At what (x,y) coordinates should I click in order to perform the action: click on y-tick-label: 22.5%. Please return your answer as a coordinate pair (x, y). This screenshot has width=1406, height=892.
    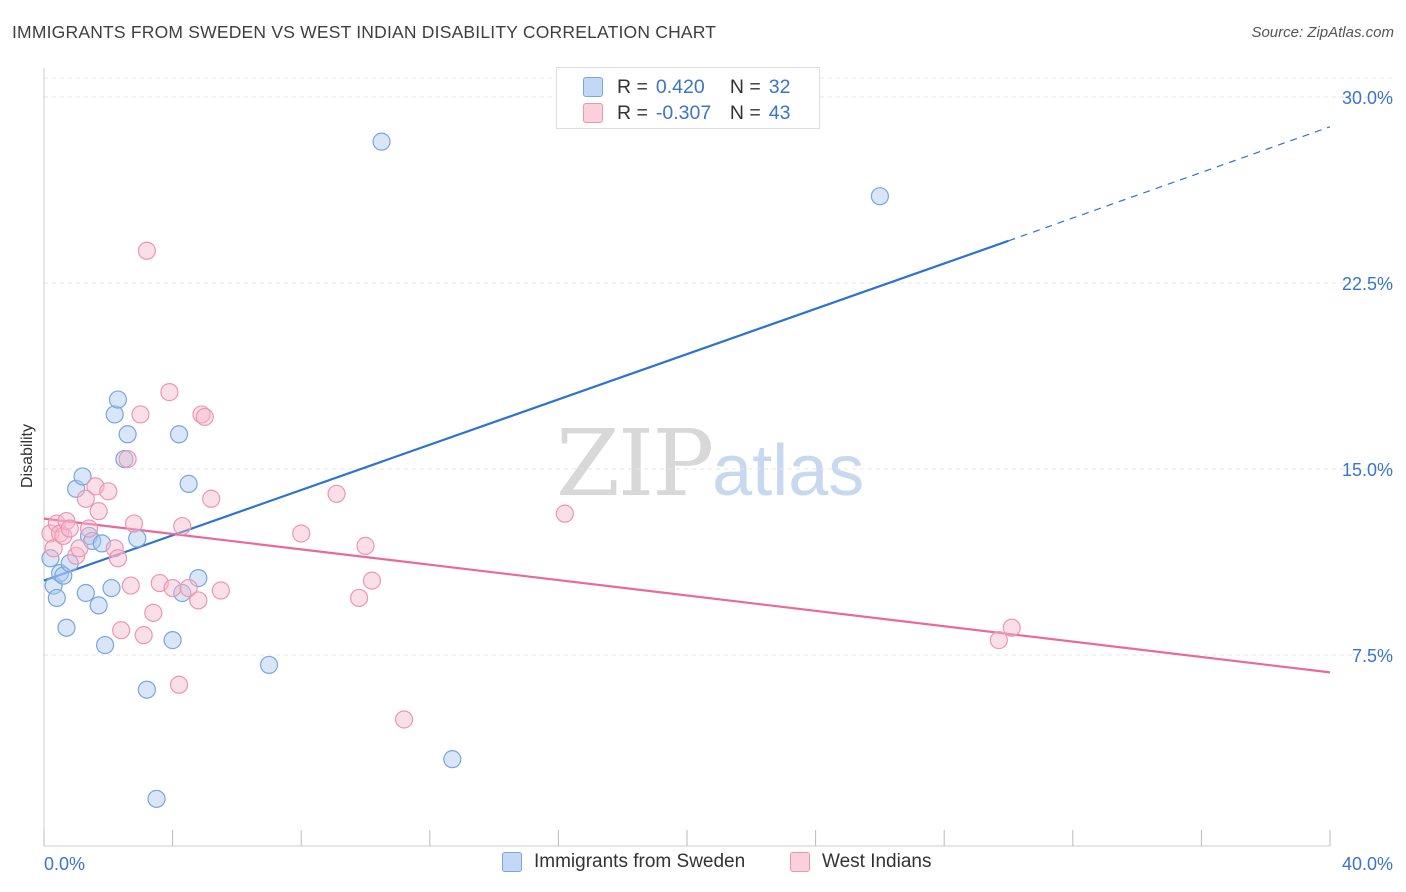
    Looking at the image, I should click on (1367, 284).